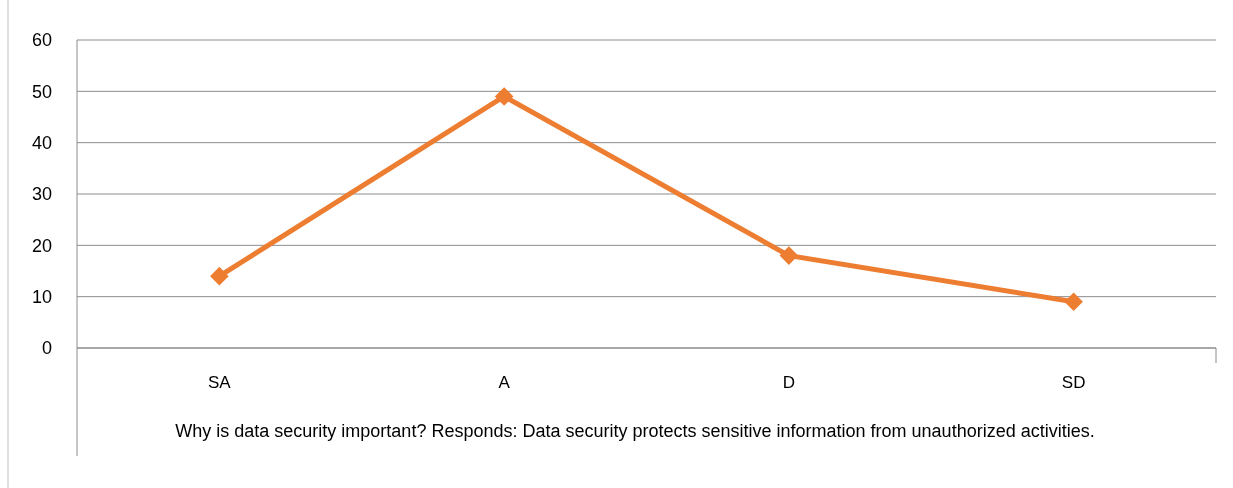 The height and width of the screenshot is (488, 1233). I want to click on x-tick-label: SA, so click(220, 382).